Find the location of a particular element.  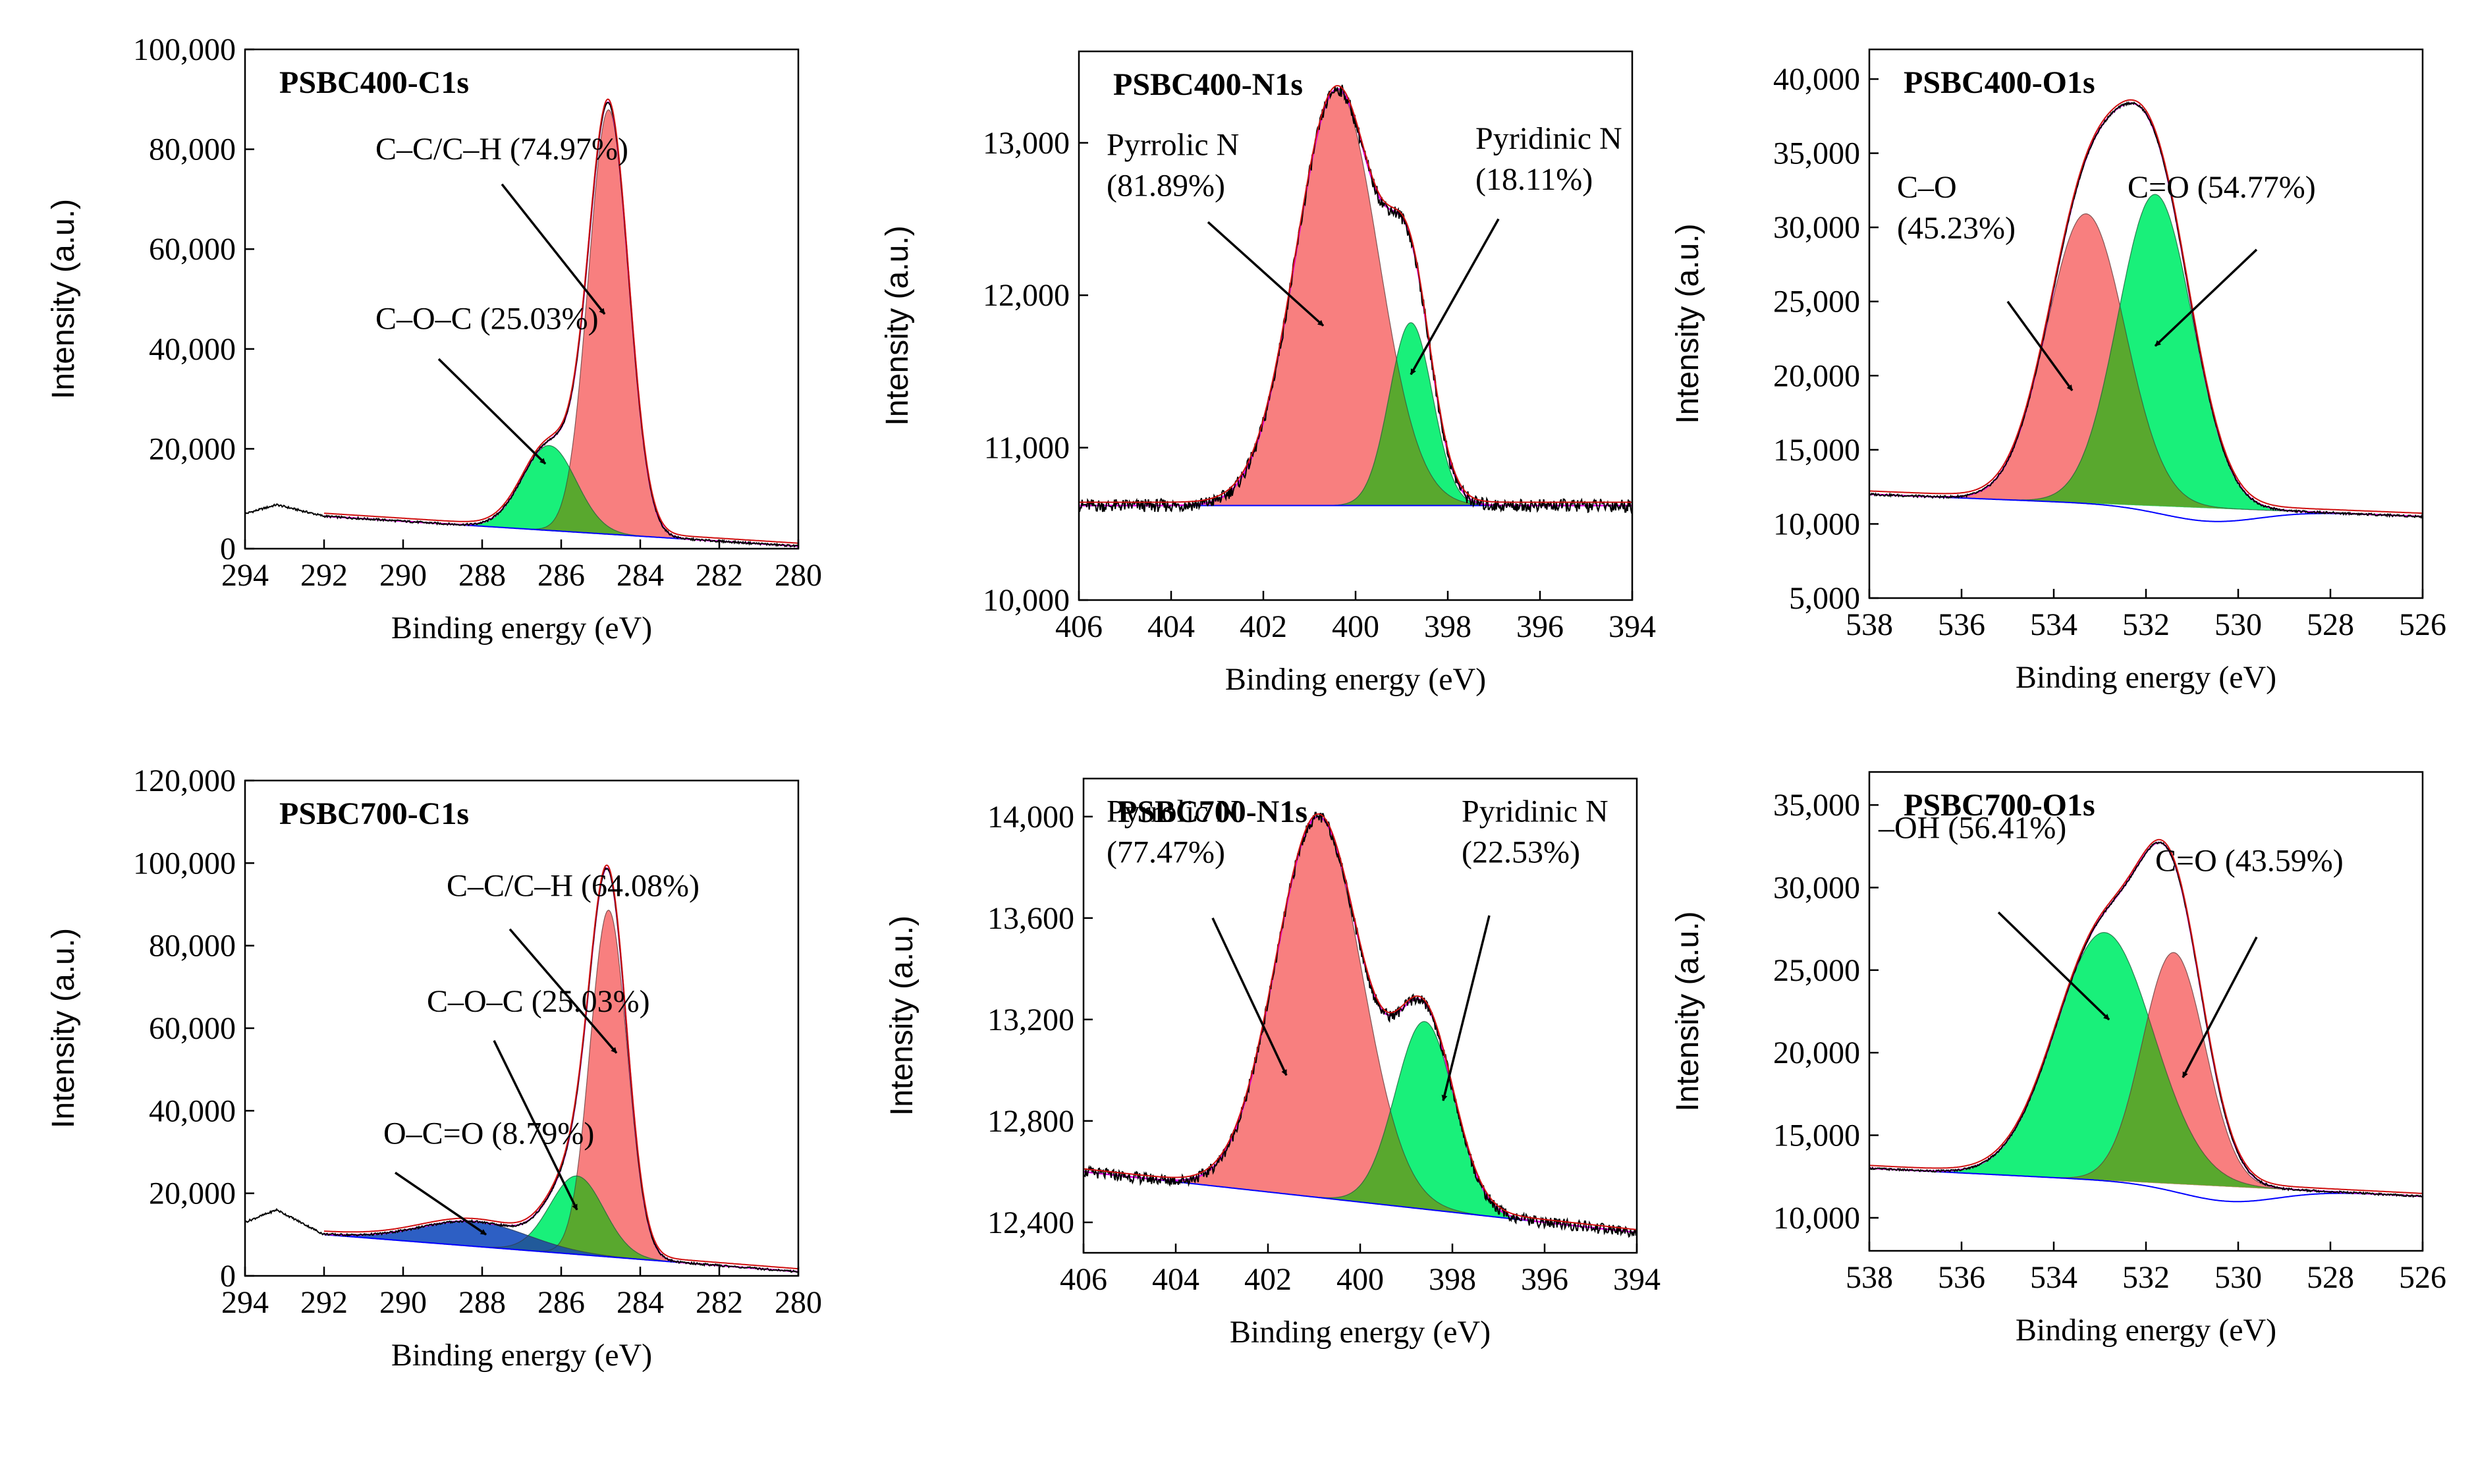

annotation-label: C–C/C–H (64.08%) is located at coordinates (573, 885).